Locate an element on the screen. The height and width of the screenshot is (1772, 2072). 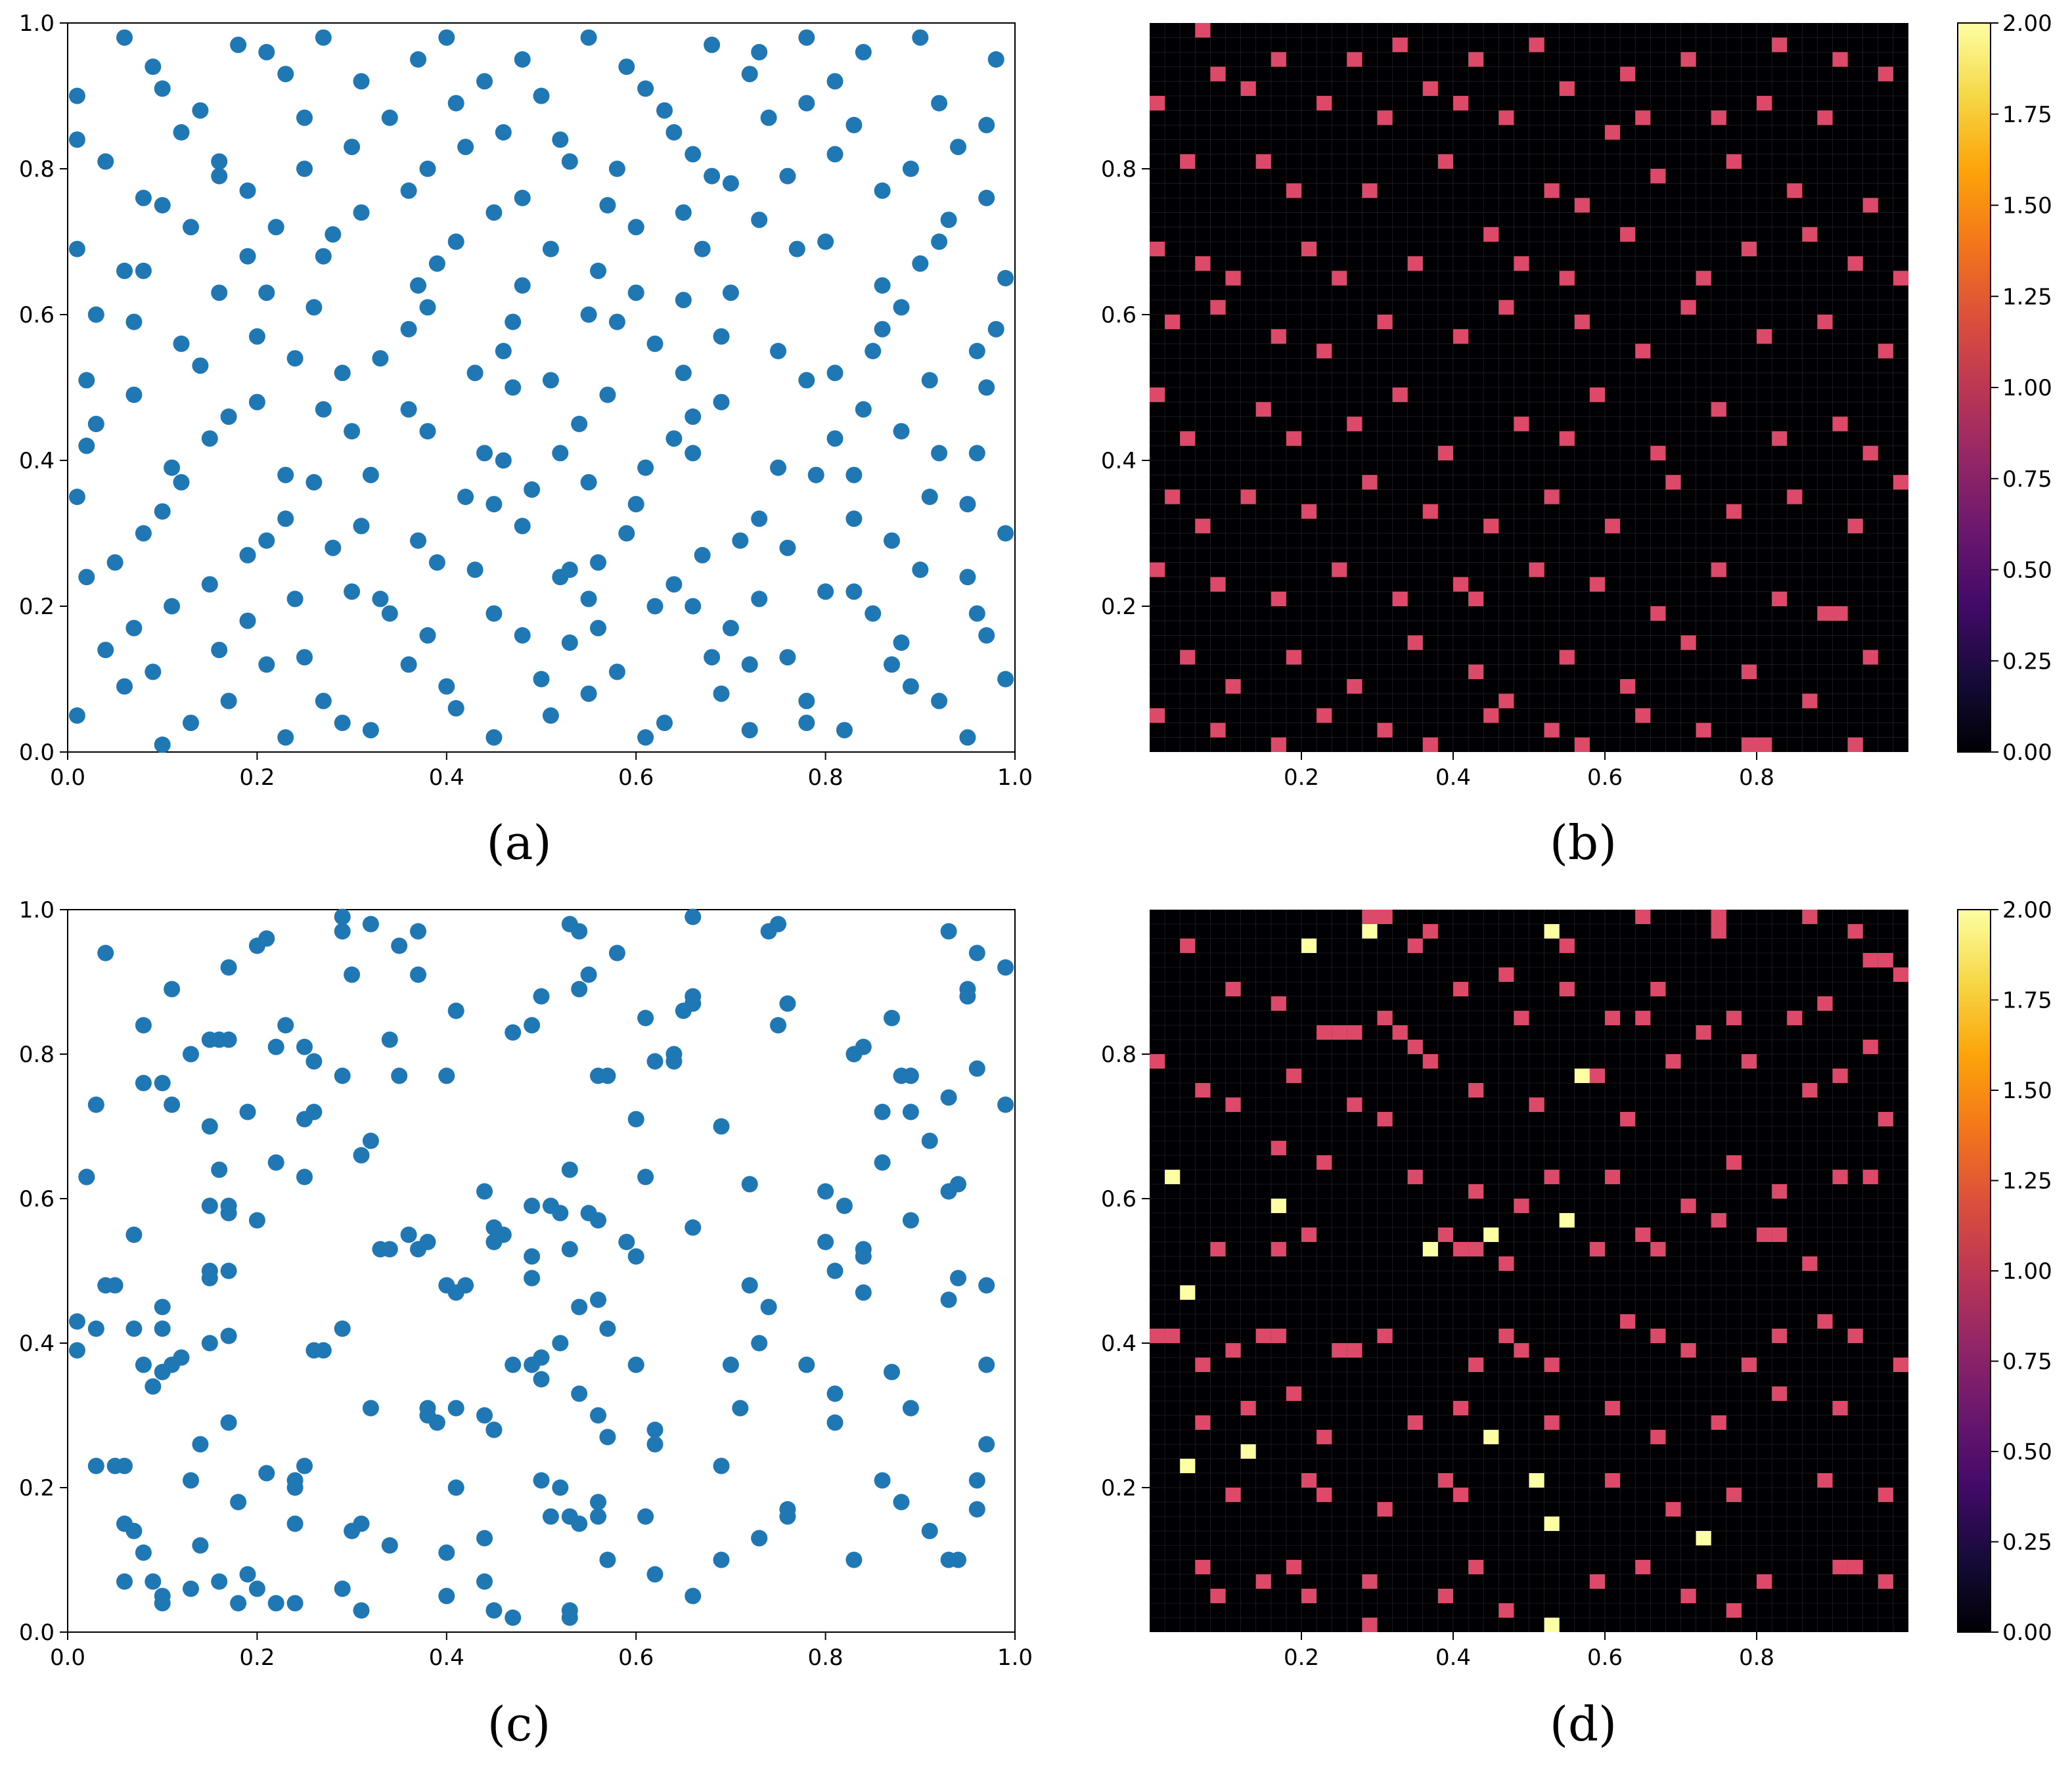
y-tick-label: 0.6 is located at coordinates (1119, 1199).